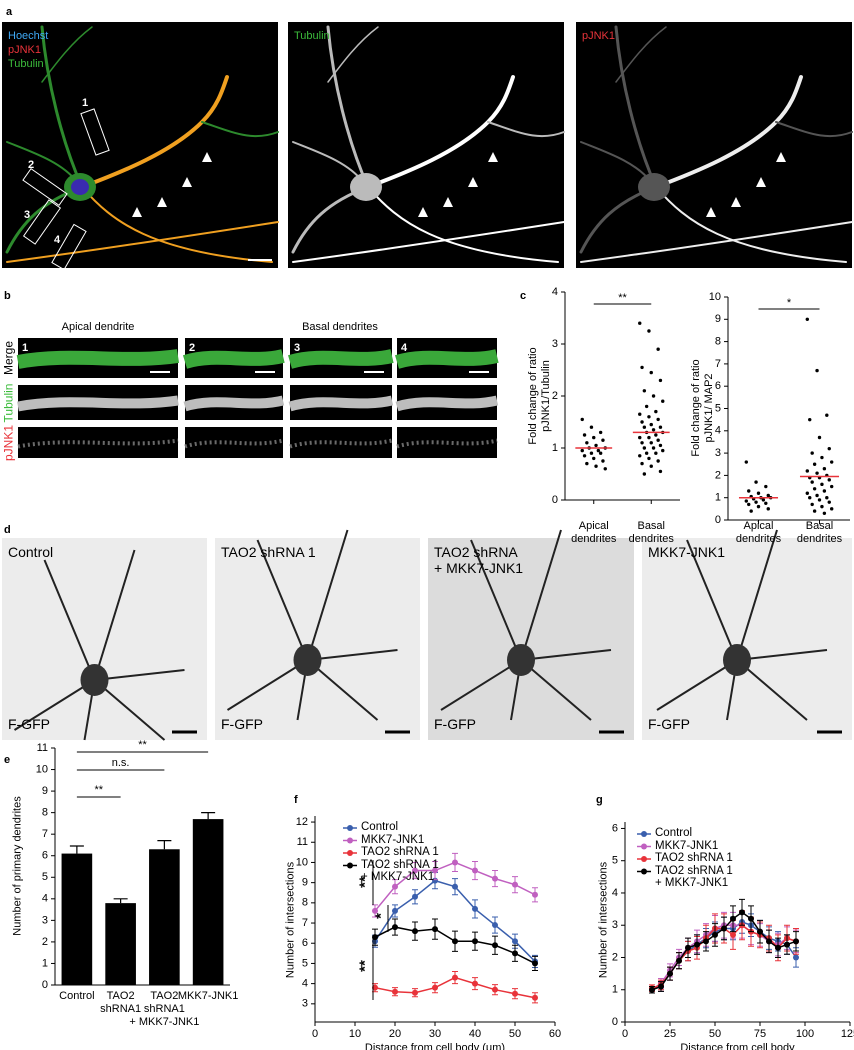 Image resolution: width=854 pixels, height=1050 pixels. I want to click on x-tick-label: TAO2 shRNA1 + MKK7-JNK1, so click(164, 1009).